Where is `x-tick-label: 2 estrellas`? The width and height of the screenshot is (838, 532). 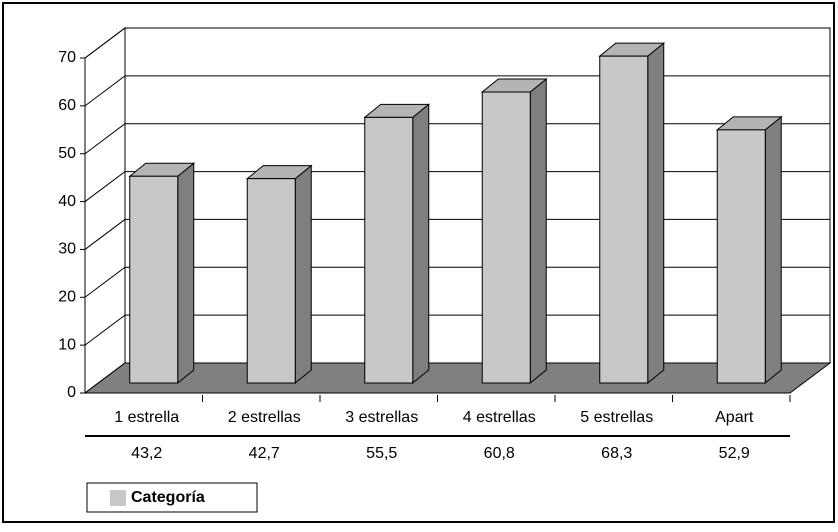 x-tick-label: 2 estrellas is located at coordinates (264, 417).